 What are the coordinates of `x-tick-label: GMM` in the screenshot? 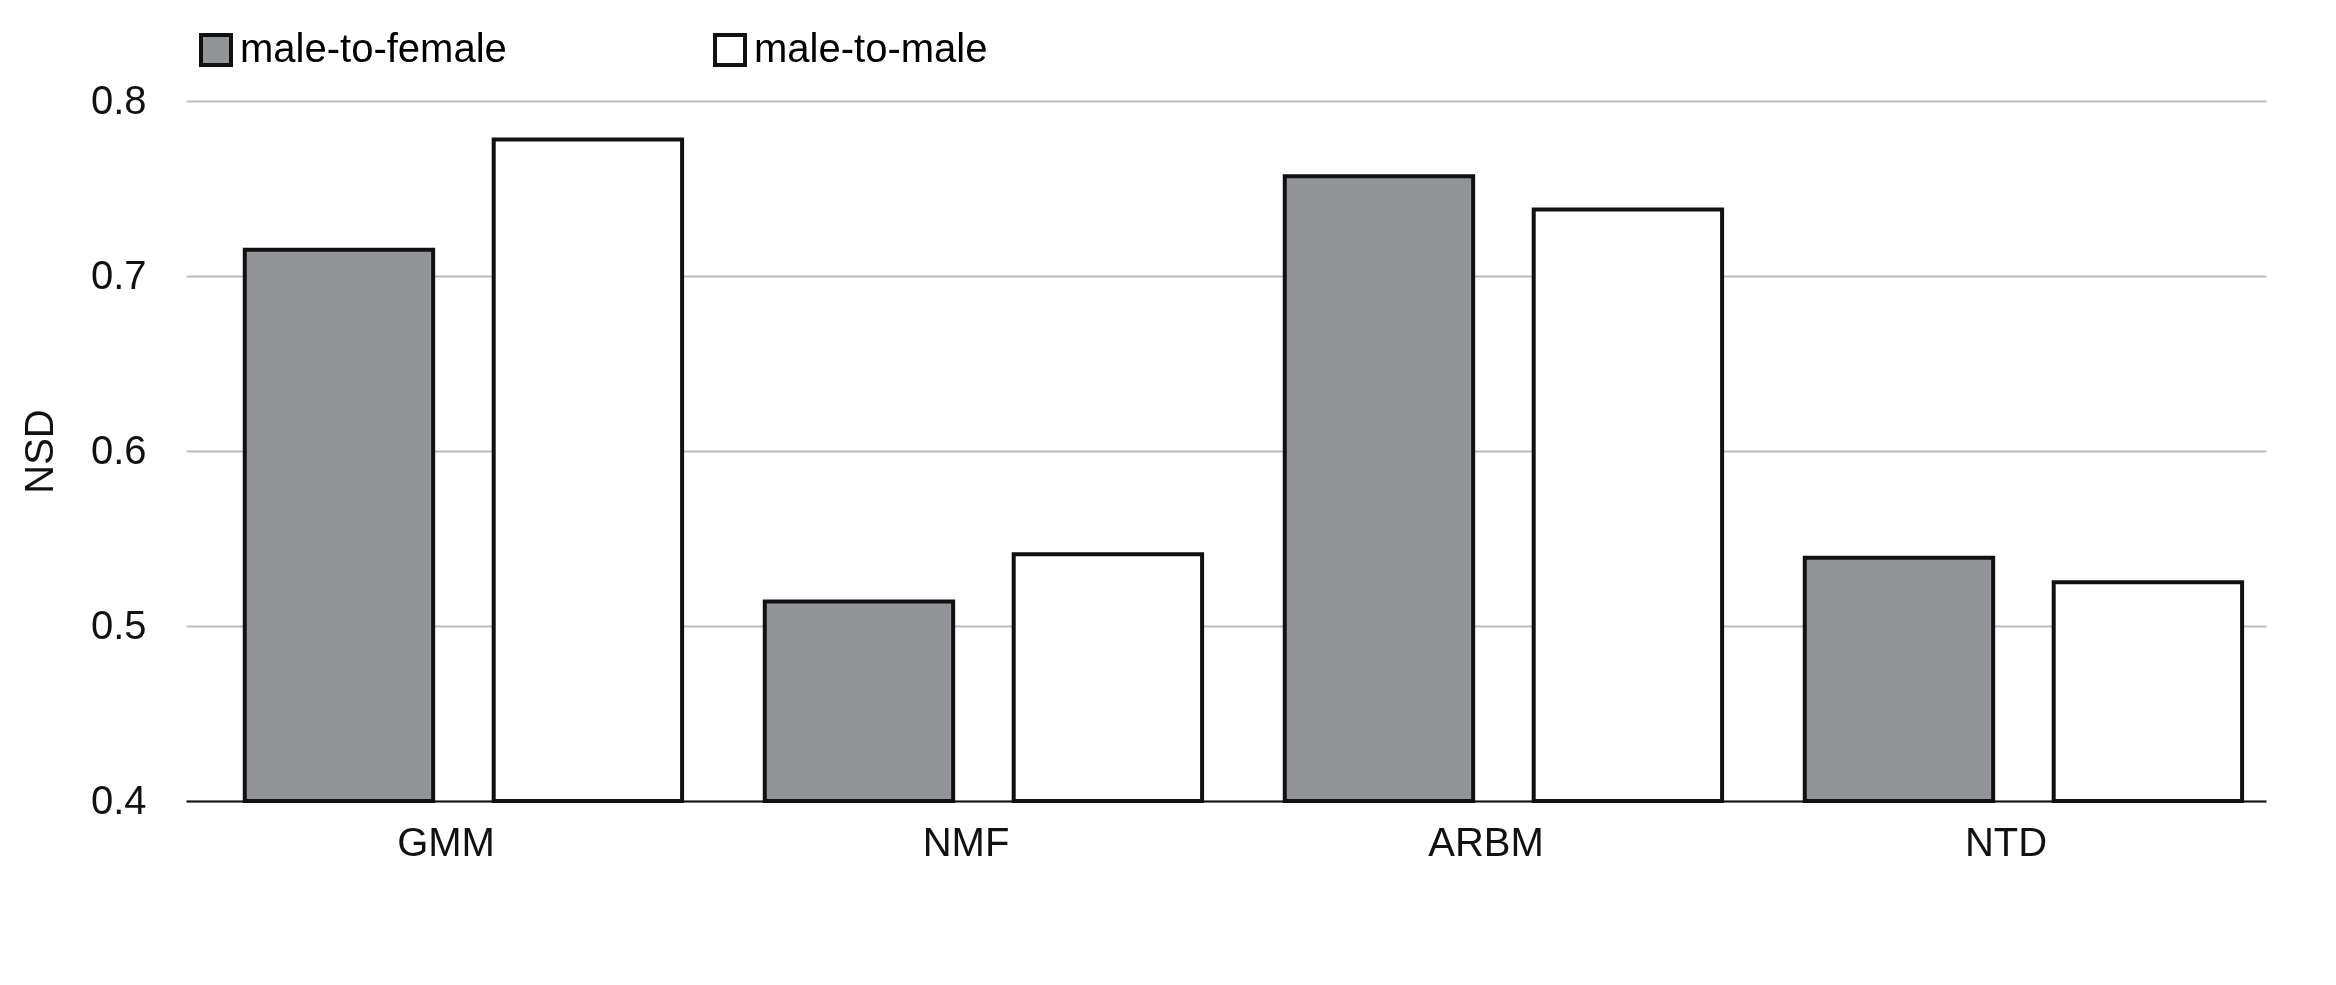 It's located at (446, 841).